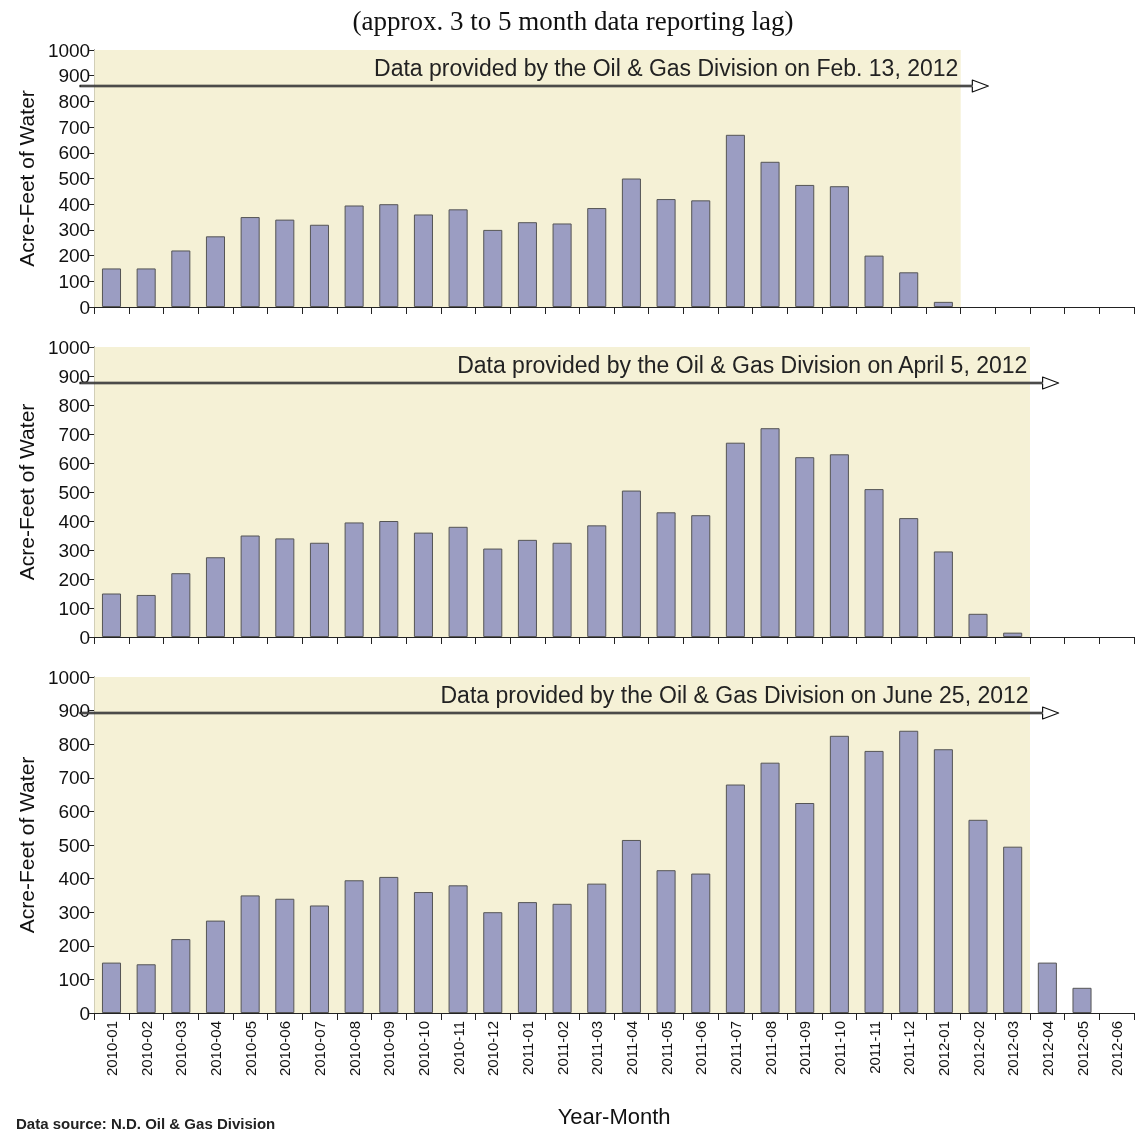  I want to click on x-tick-label: 2010-05, so click(250, 1049).